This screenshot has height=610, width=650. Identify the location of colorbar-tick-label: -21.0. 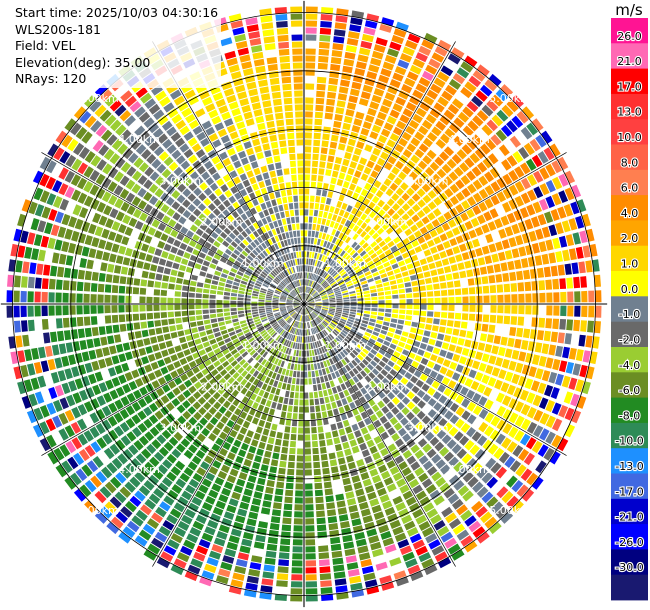
(629, 517).